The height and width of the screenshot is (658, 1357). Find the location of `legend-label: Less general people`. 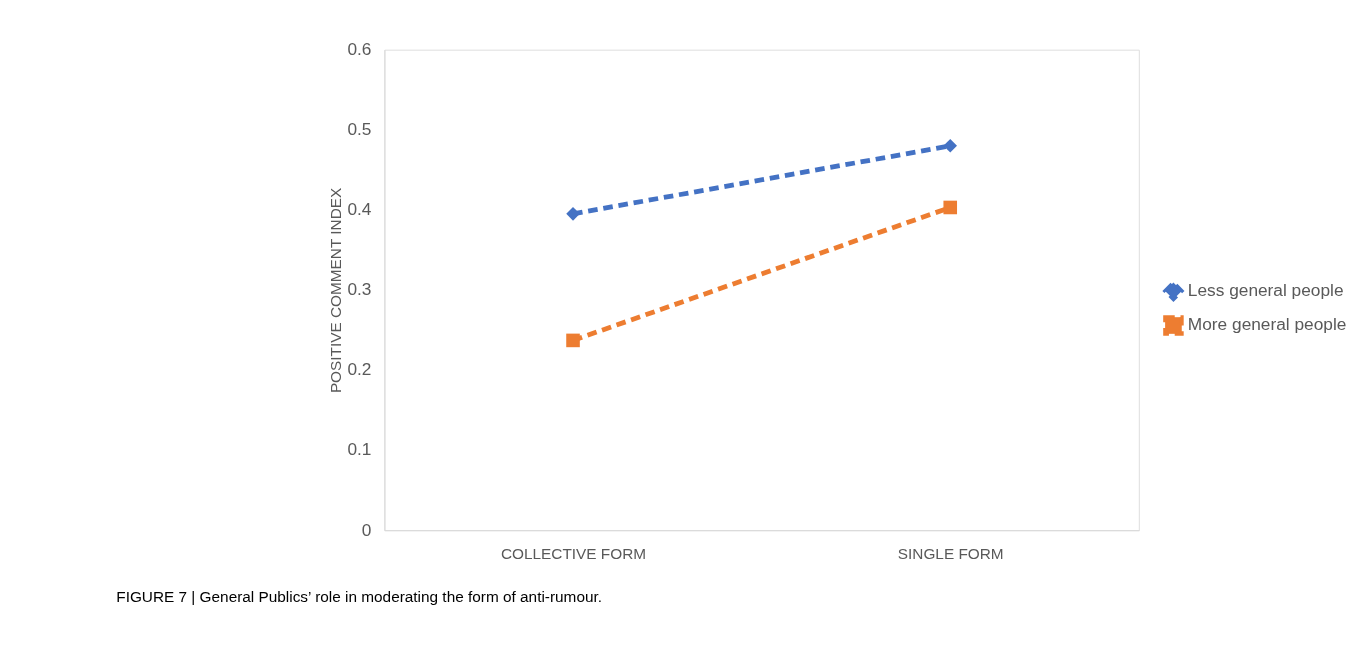

legend-label: Less general people is located at coordinates (1265, 289).